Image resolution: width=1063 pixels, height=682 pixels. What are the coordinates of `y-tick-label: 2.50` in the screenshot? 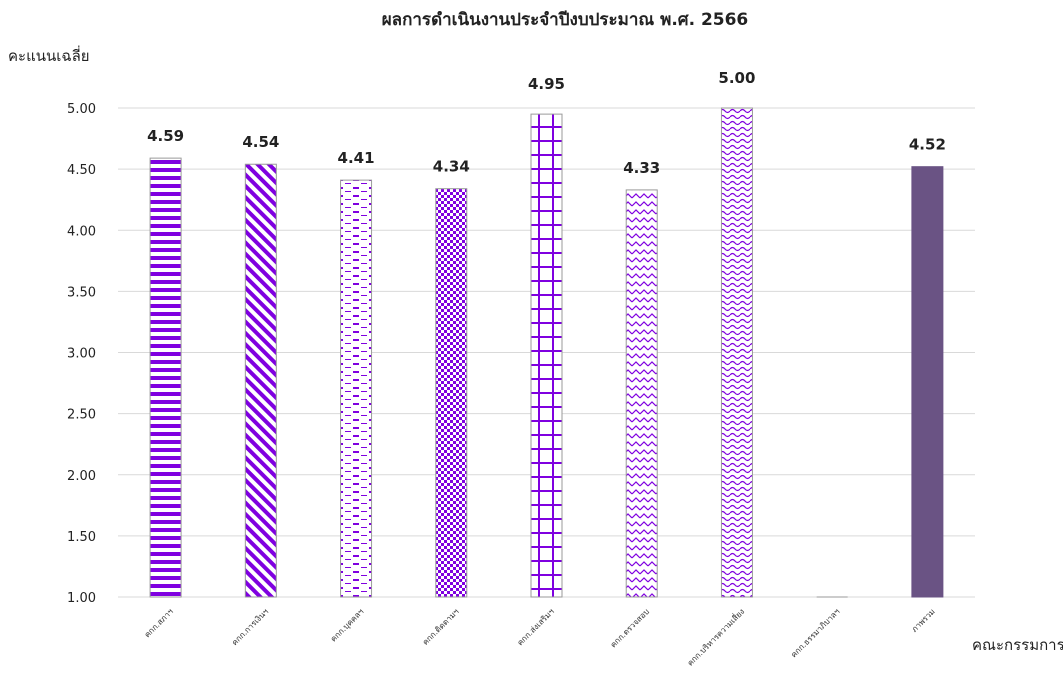 It's located at (81, 415).